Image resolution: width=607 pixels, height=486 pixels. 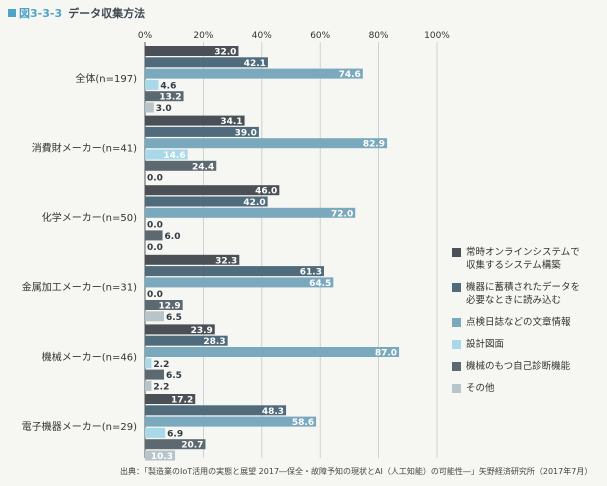 I want to click on category-label: 化学メーカー(n=50), so click(x=89, y=217).